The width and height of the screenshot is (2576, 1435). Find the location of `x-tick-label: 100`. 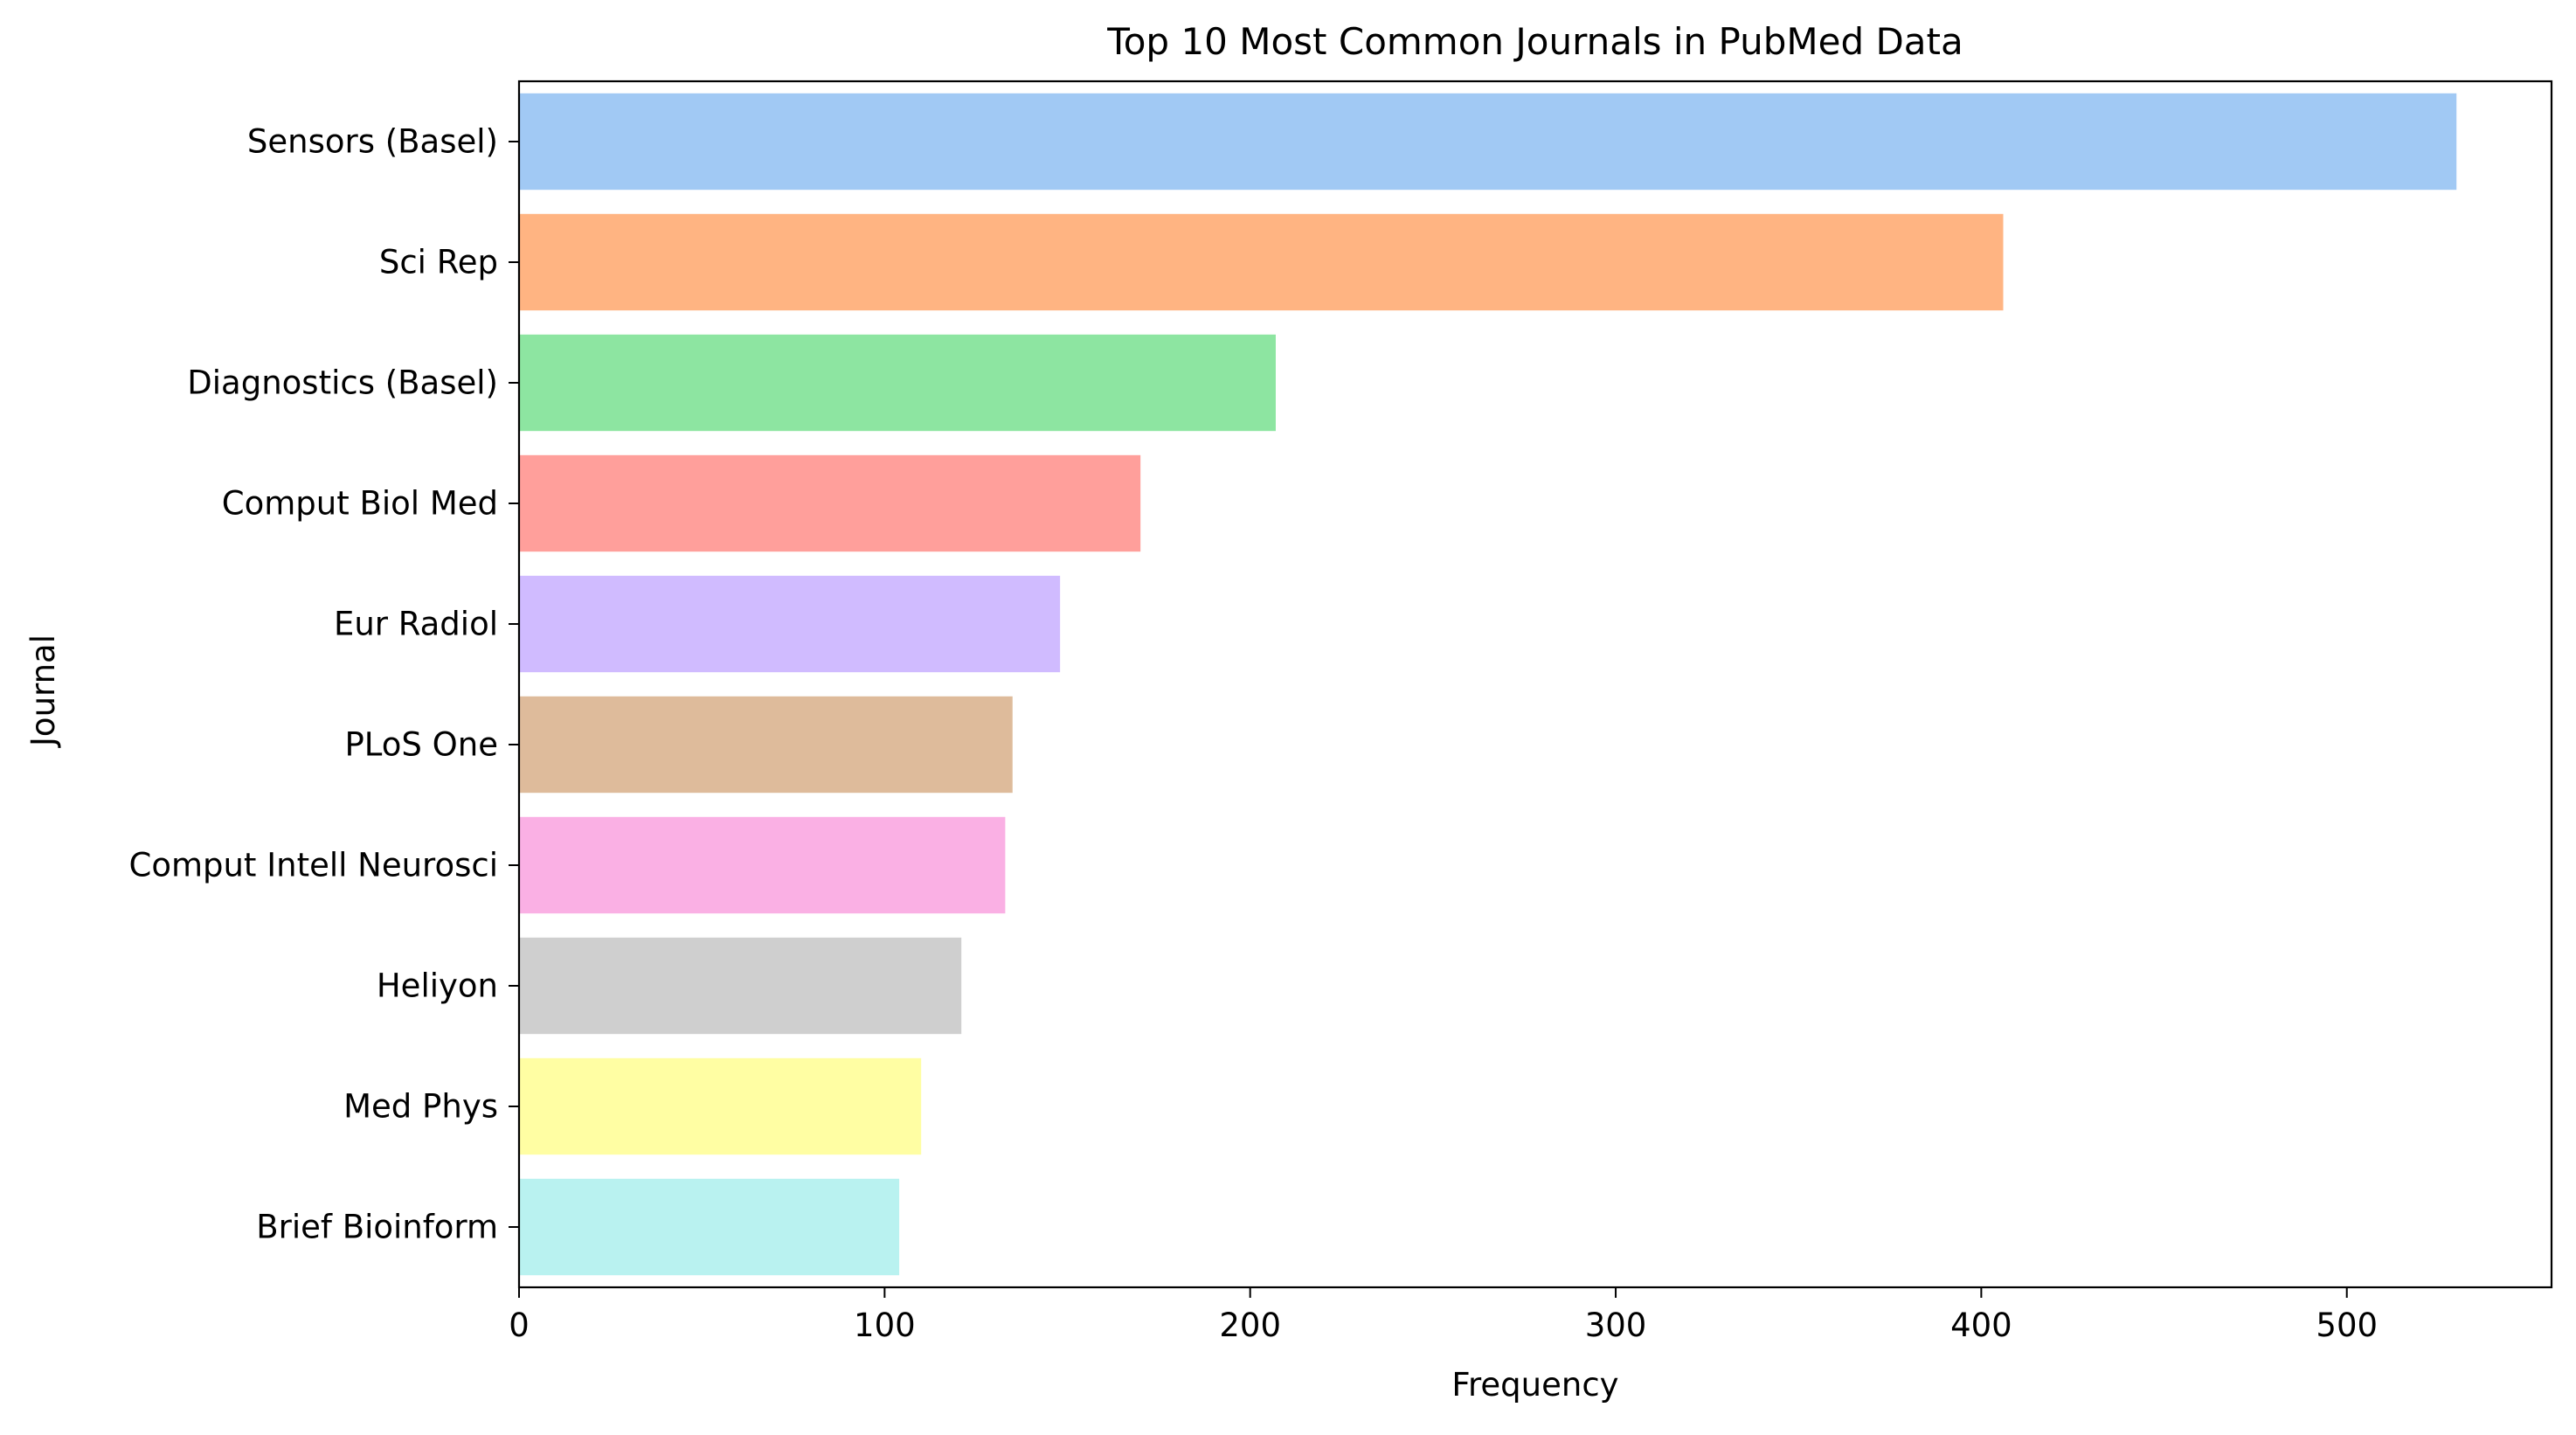

x-tick-label: 100 is located at coordinates (885, 1325).